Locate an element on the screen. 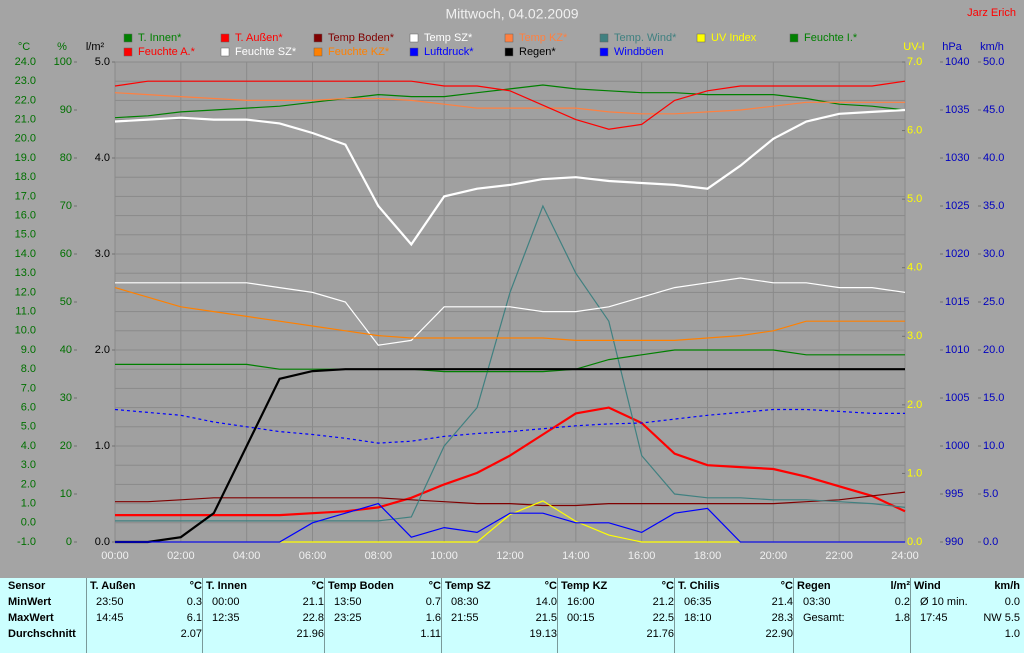  y-tick-label: 16.0 is located at coordinates (25, 216).